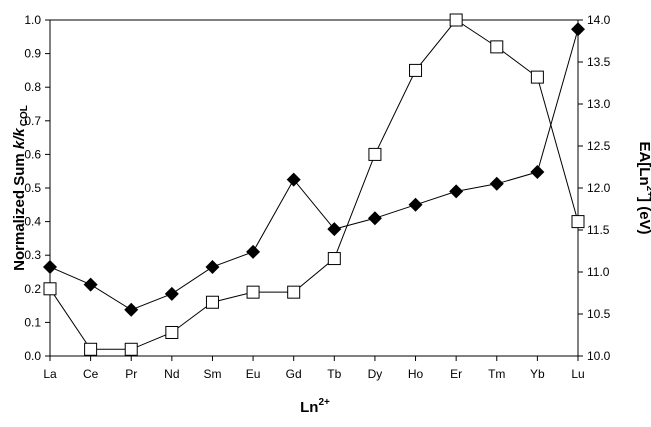 Image resolution: width=651 pixels, height=427 pixels. Describe the element at coordinates (496, 374) in the screenshot. I see `x-tick-label: Tm` at that location.